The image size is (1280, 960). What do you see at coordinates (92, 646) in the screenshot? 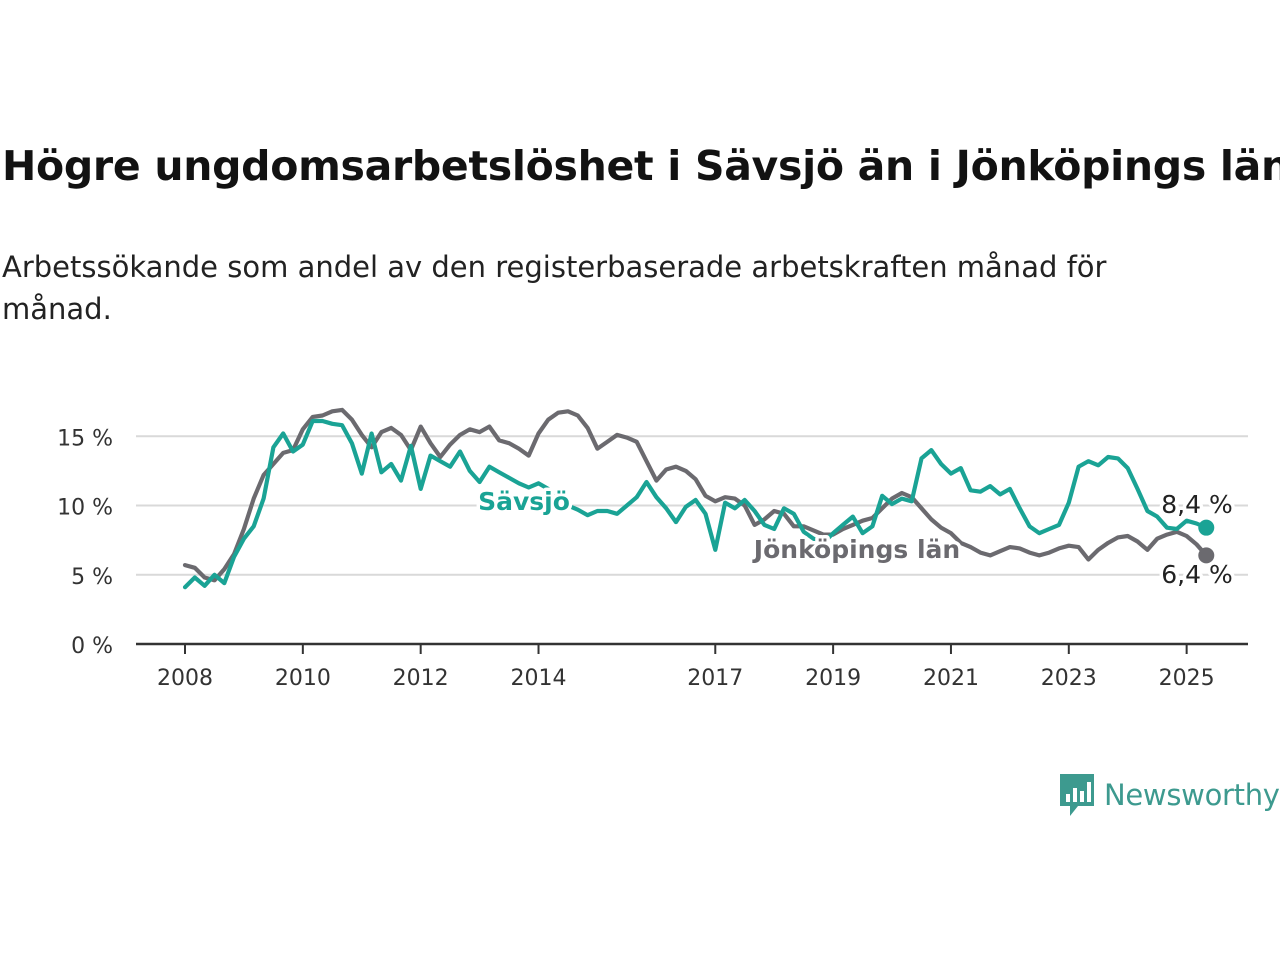
I see `y-tick-label: 0 %` at bounding box center [92, 646].